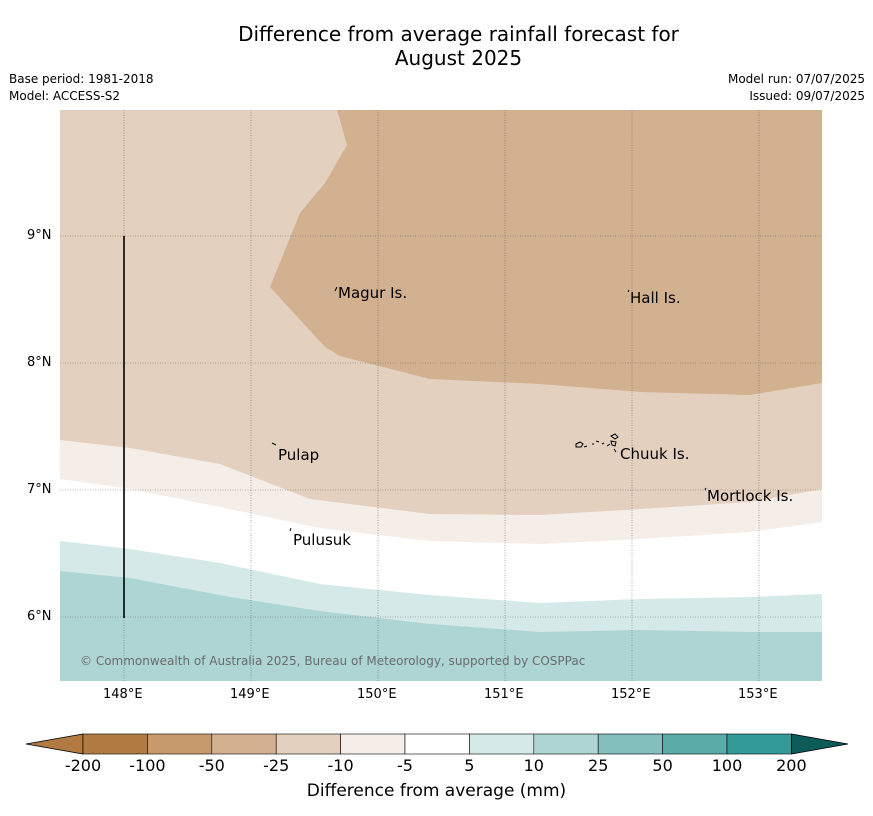  I want to click on lon-label-152: 152°E, so click(631, 694).